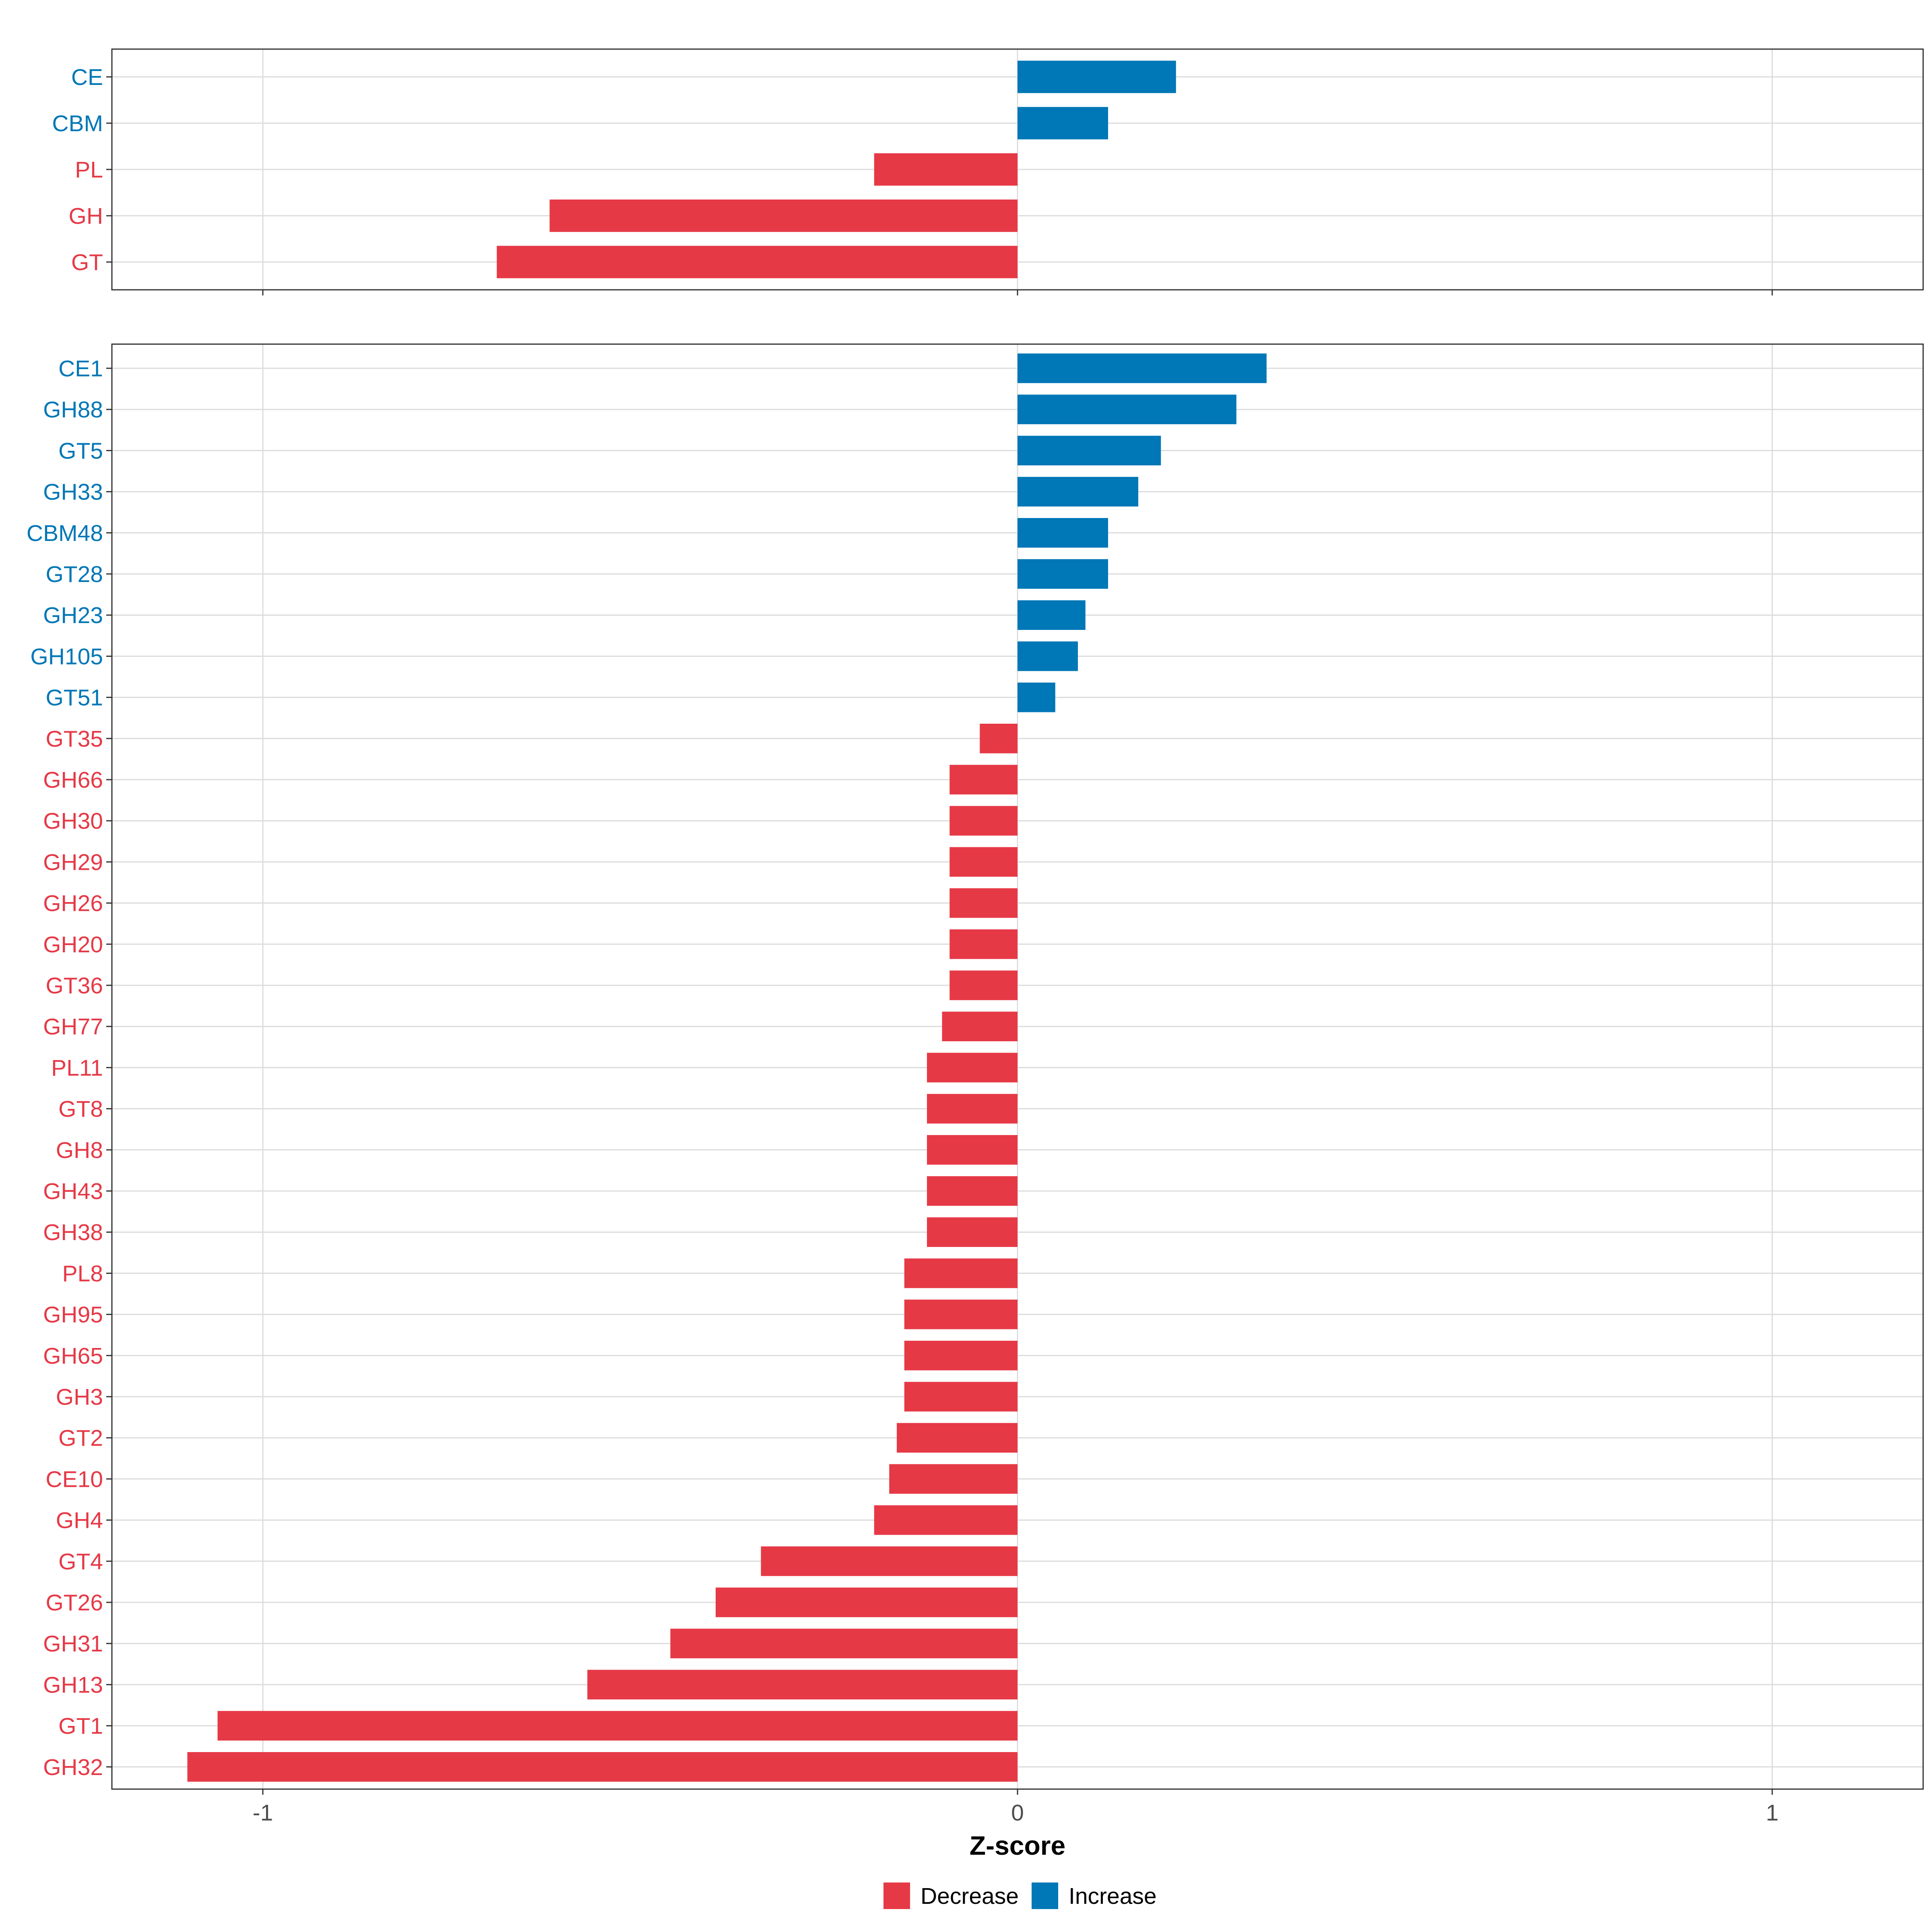 The image size is (1932, 1932). I want to click on category-label-cbm: CBM, so click(77, 123).